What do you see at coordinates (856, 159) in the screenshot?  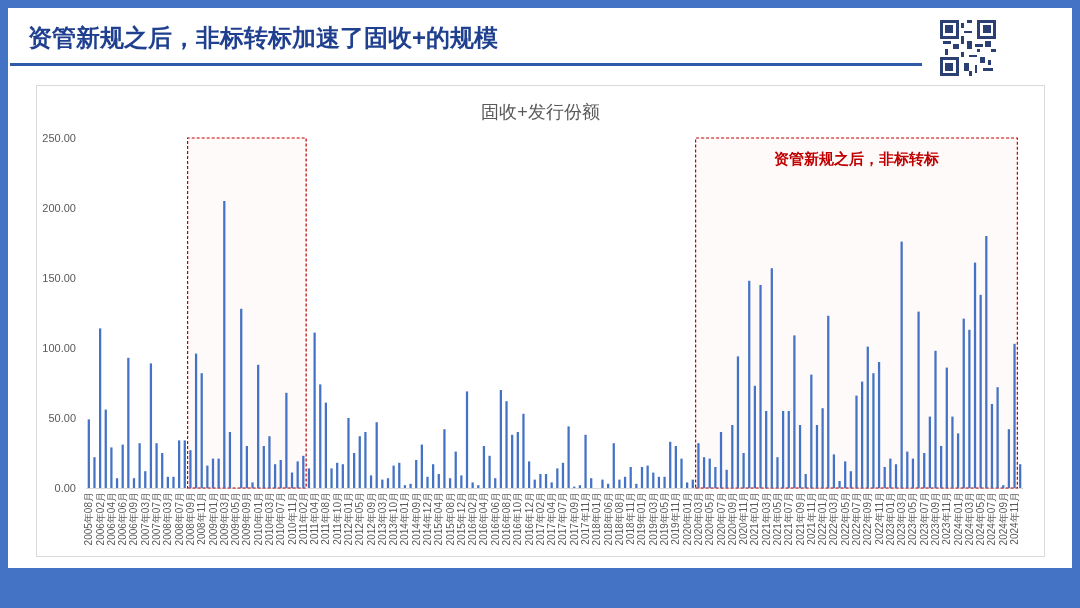 I see `band-label: 资管新规之后，非标转标` at bounding box center [856, 159].